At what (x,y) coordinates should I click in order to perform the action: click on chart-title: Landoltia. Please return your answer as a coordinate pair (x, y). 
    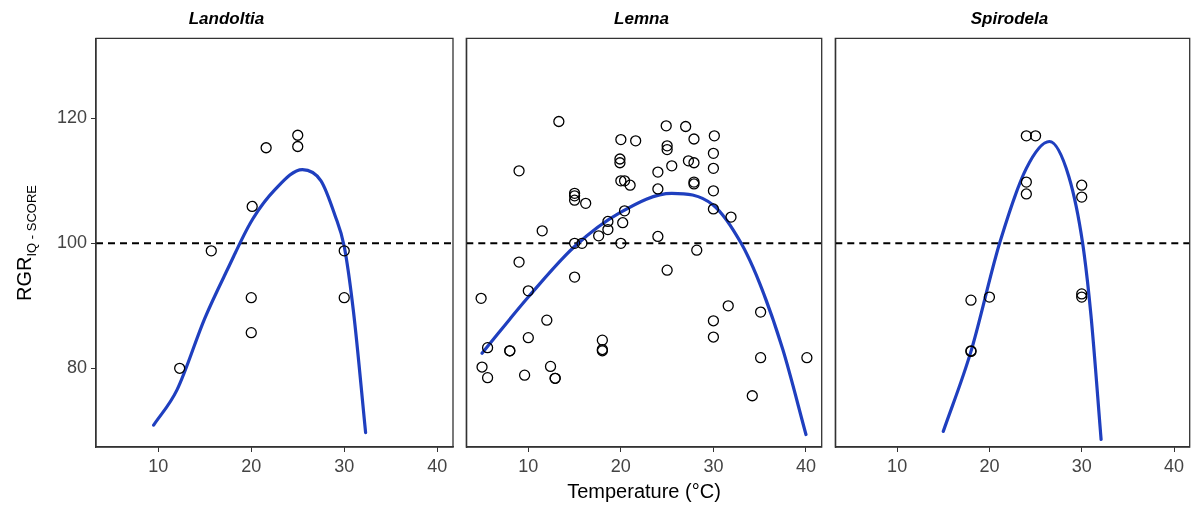
    Looking at the image, I should click on (226, 18).